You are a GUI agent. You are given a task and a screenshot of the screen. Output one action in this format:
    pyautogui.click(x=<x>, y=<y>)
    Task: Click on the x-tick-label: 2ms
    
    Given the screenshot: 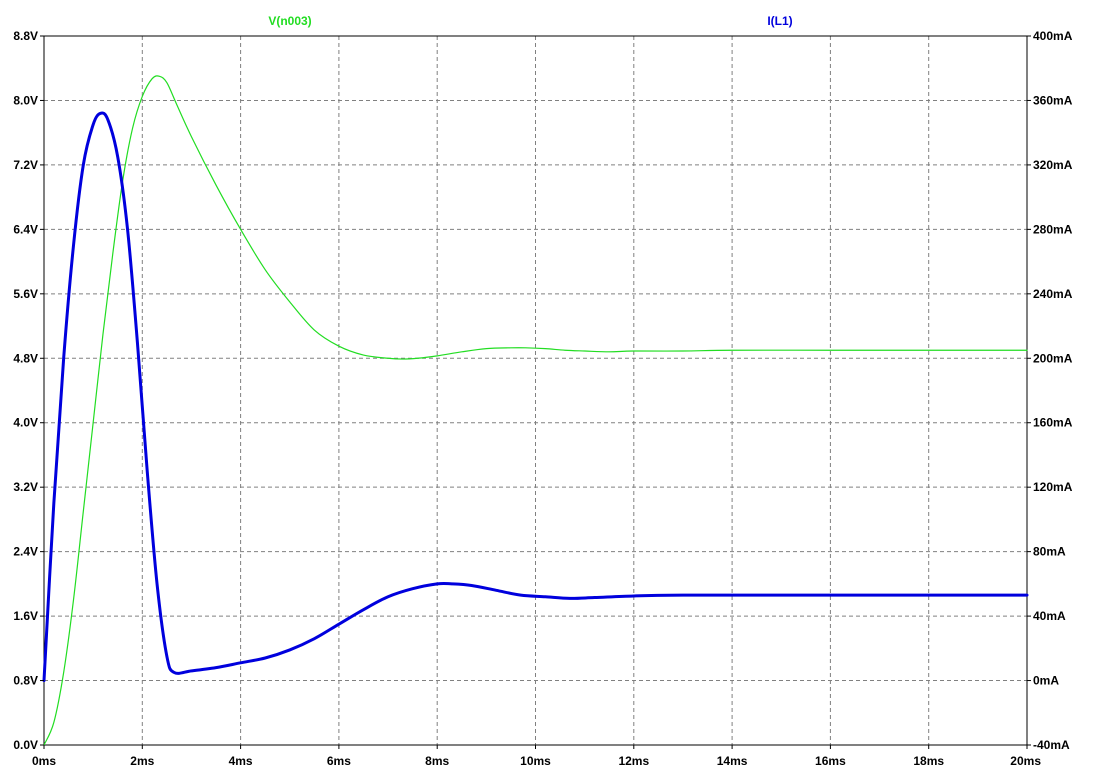 What is the action you would take?
    pyautogui.click(x=142, y=761)
    